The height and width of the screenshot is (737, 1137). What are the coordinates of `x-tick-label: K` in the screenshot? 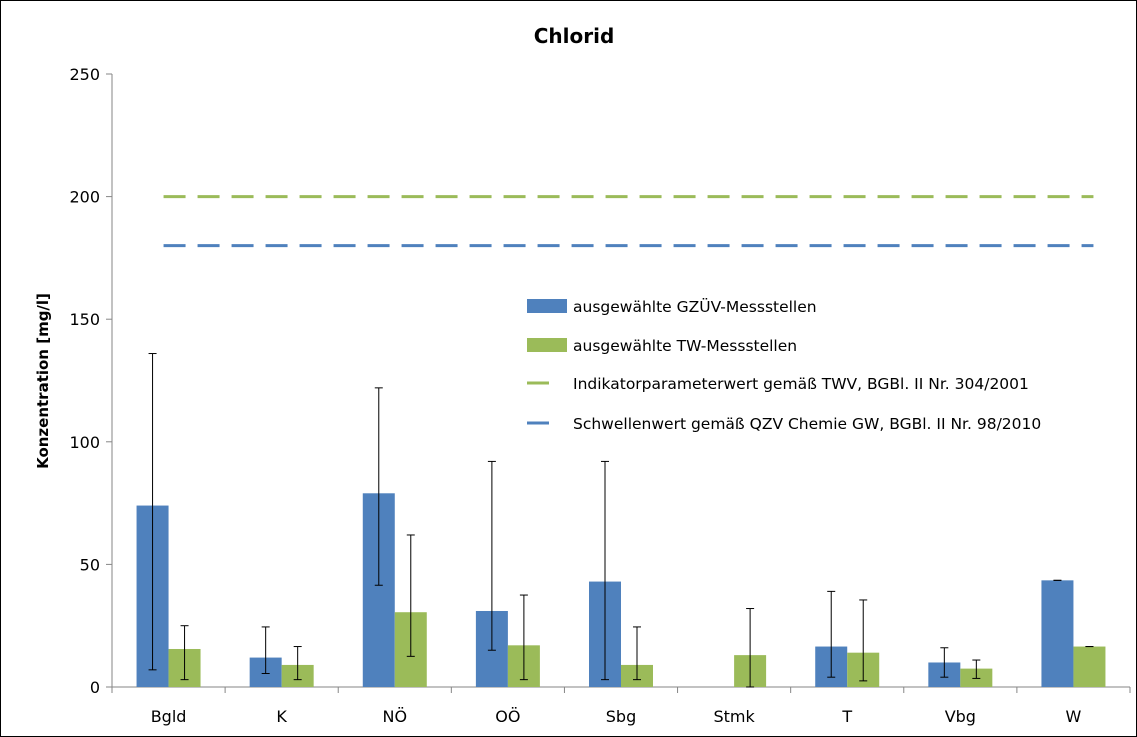 It's located at (281, 716).